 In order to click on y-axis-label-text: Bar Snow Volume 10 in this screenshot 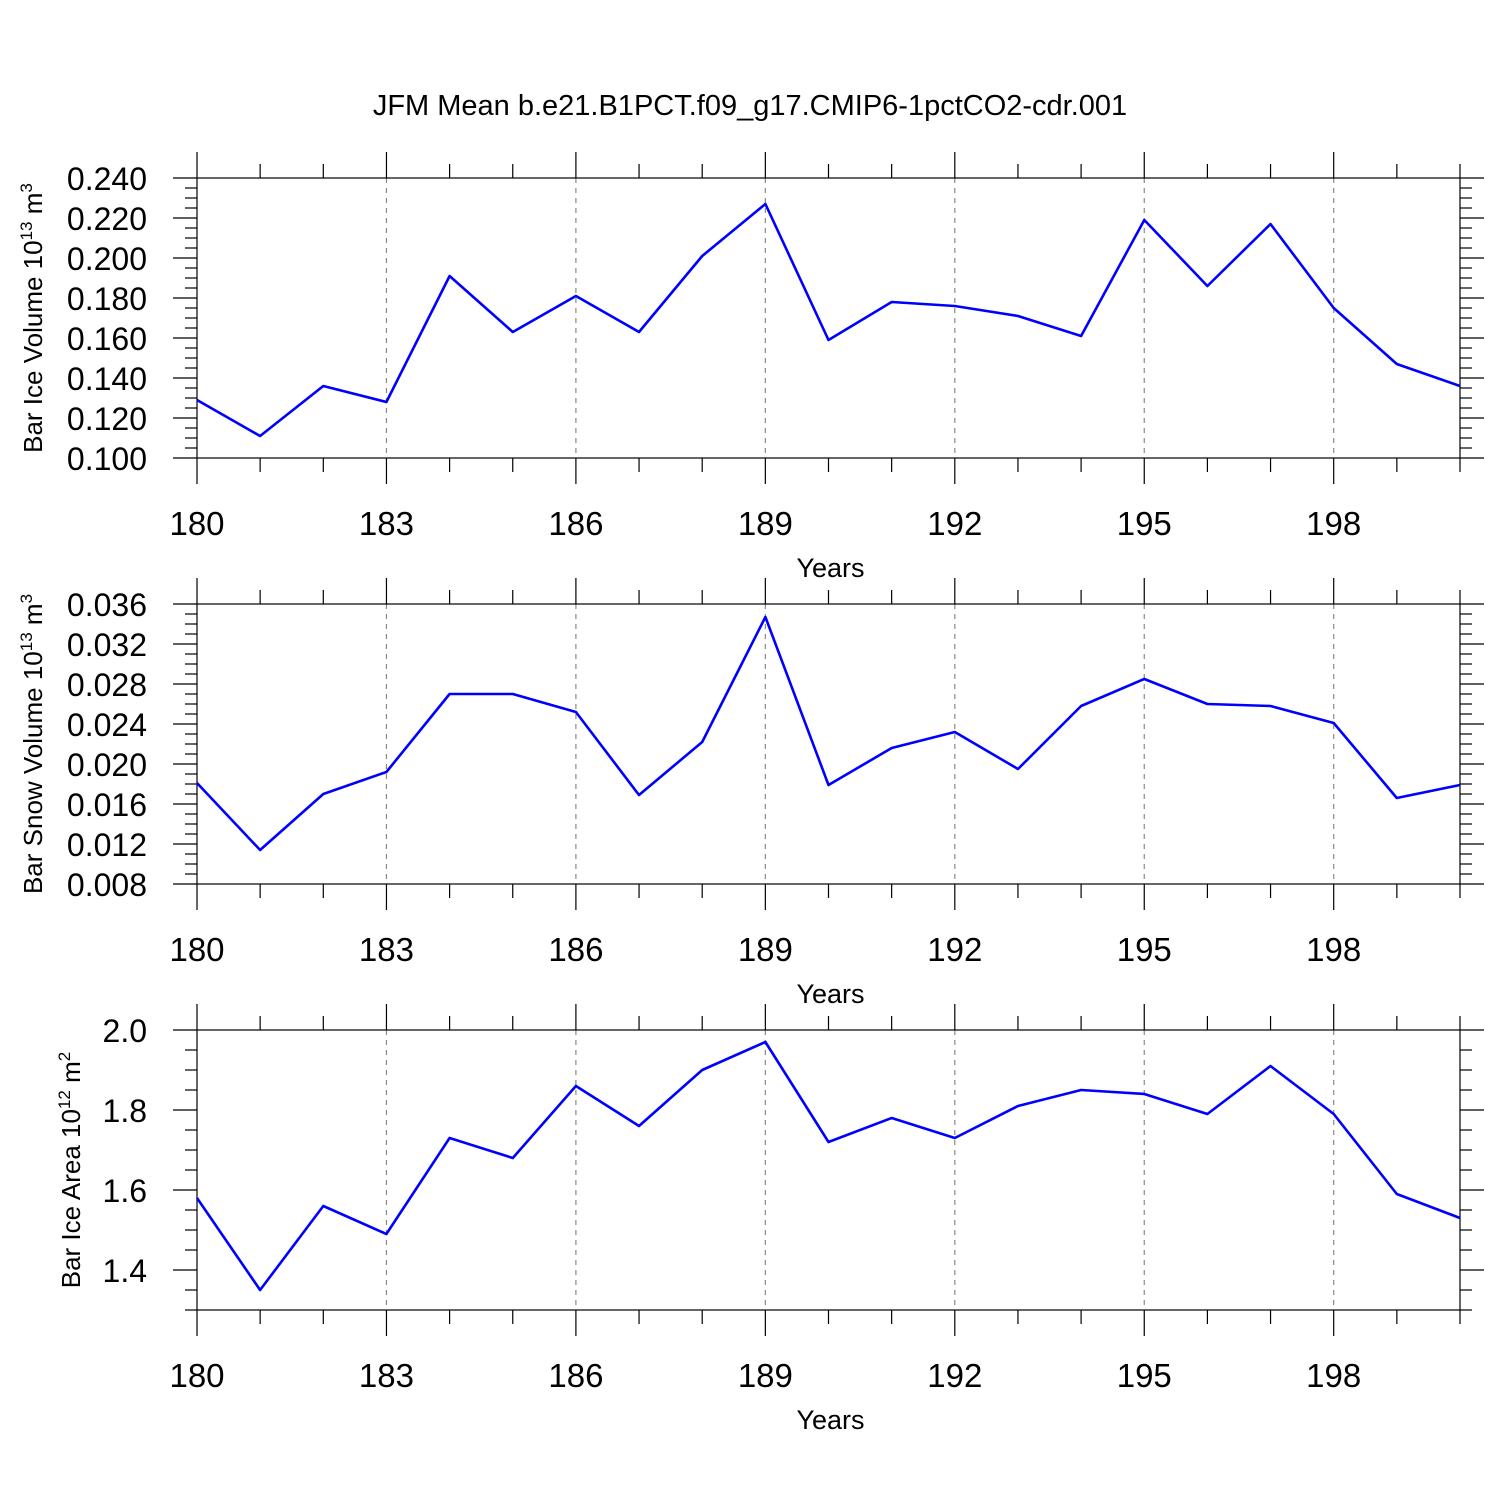, I will do `click(33, 772)`.